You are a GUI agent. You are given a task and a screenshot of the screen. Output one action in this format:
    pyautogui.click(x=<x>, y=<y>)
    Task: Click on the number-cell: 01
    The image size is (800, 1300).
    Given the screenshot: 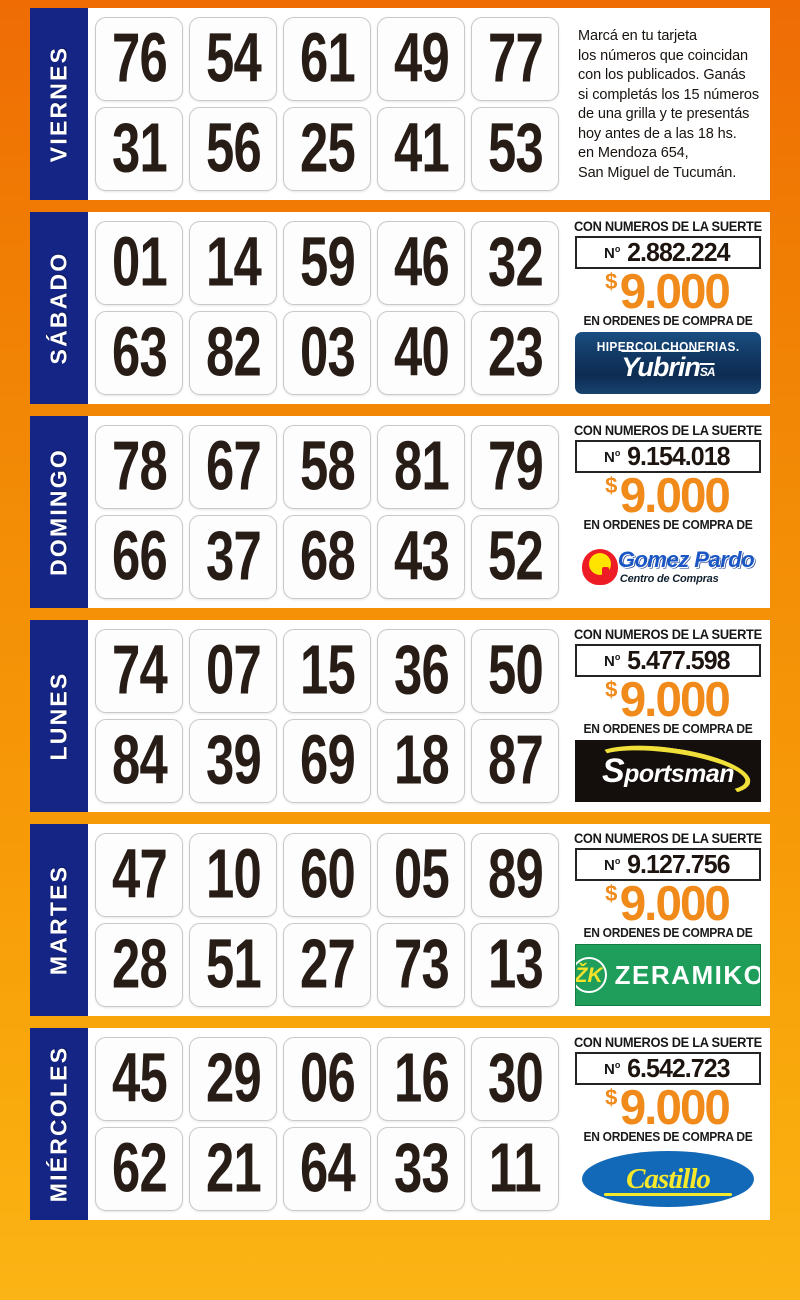 What is the action you would take?
    pyautogui.click(x=139, y=263)
    